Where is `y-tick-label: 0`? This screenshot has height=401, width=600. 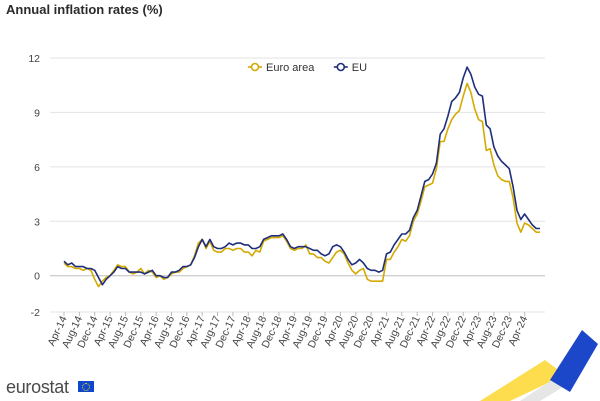
y-tick-label: 0 is located at coordinates (37, 277).